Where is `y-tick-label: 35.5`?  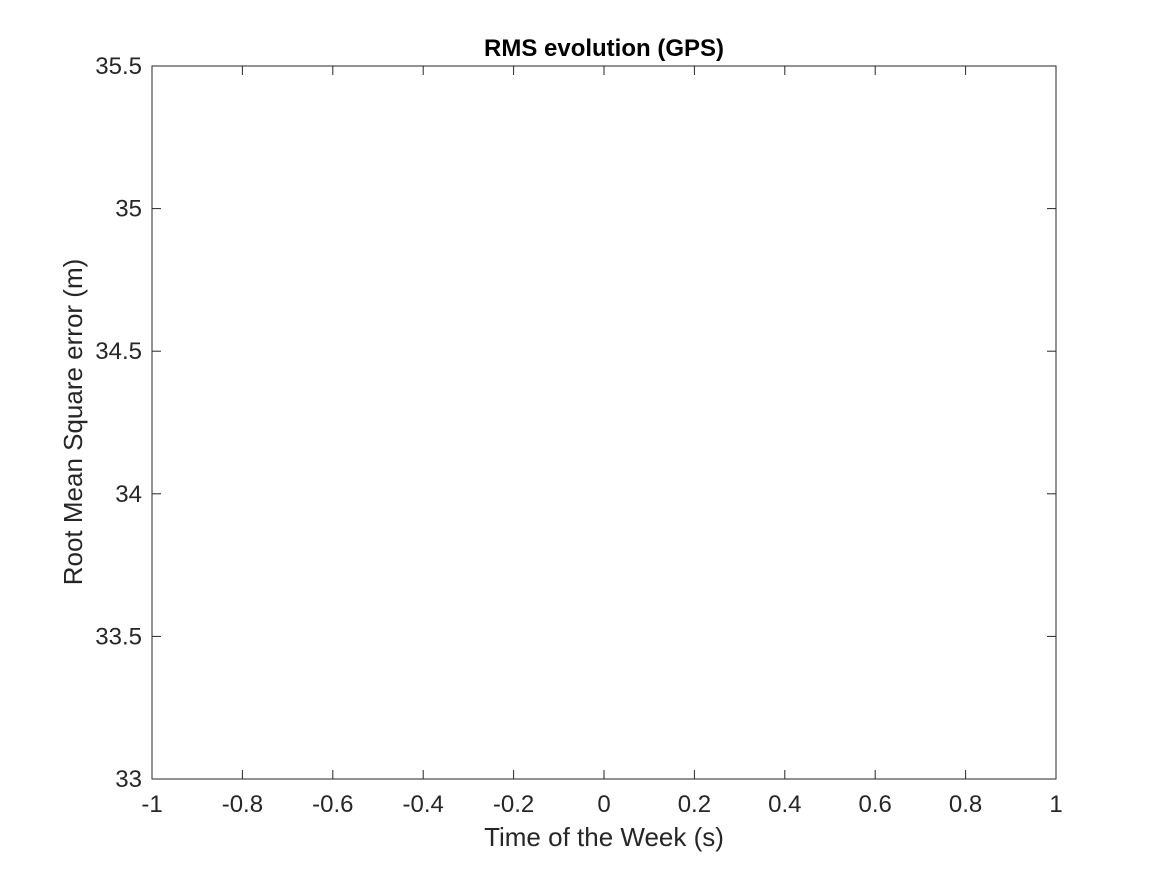
y-tick-label: 35.5 is located at coordinates (118, 66).